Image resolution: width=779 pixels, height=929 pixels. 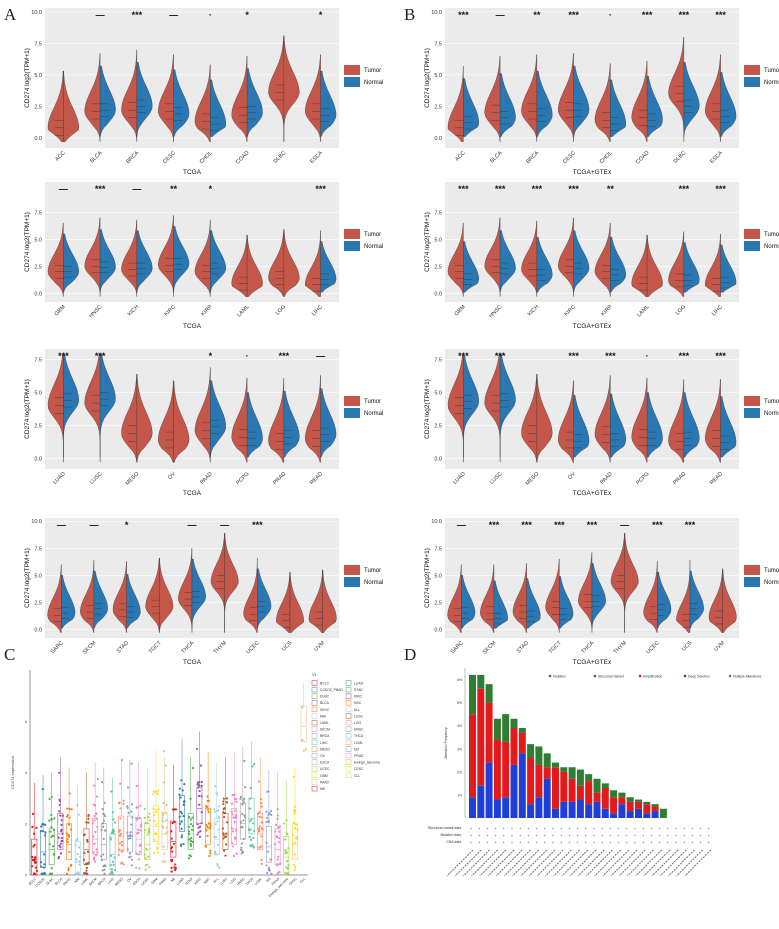 What do you see at coordinates (317, 310) in the screenshot?
I see `x-tick-label: LIHC` at bounding box center [317, 310].